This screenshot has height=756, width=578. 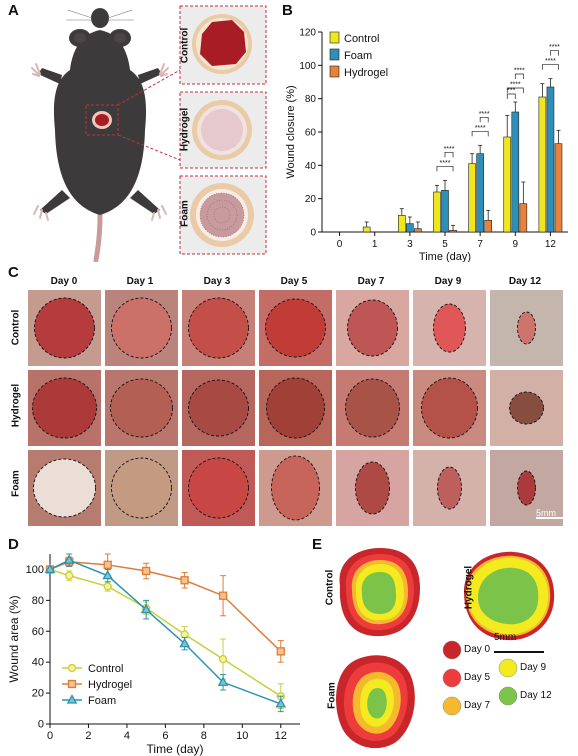 What do you see at coordinates (452, 678) in the screenshot?
I see `legend-swatch-day5` at bounding box center [452, 678].